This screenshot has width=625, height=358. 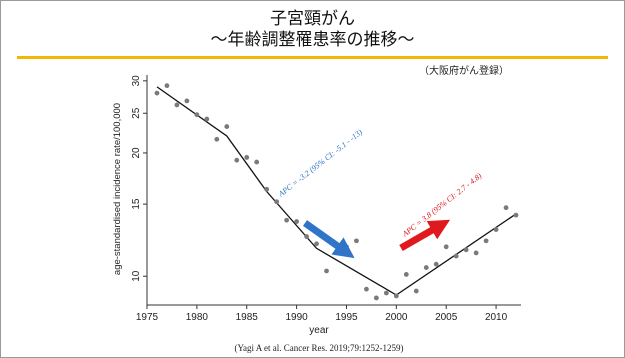 I want to click on increase-apc-label: APC = 3.8 (95% CI: 2.7 - 4.8), so click(x=442, y=205).